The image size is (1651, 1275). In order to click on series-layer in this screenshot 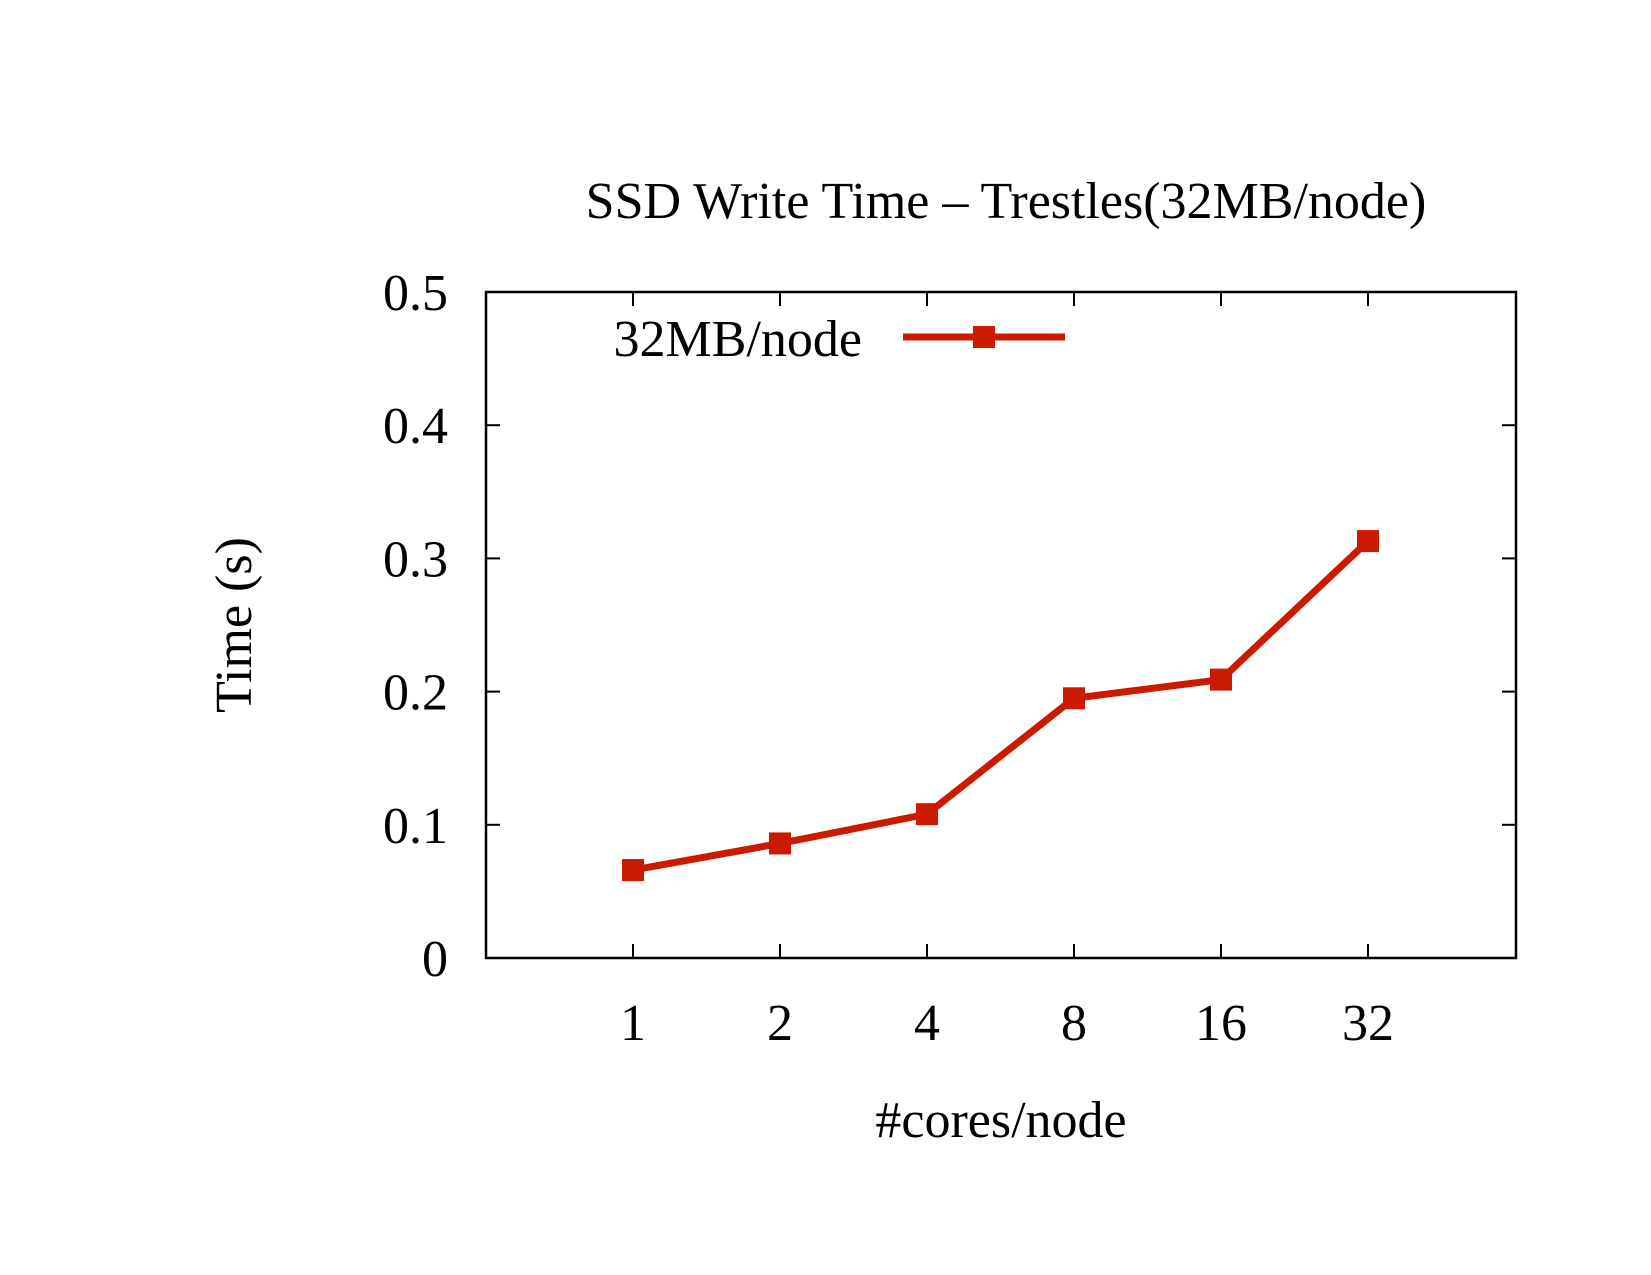, I will do `click(1000, 706)`.